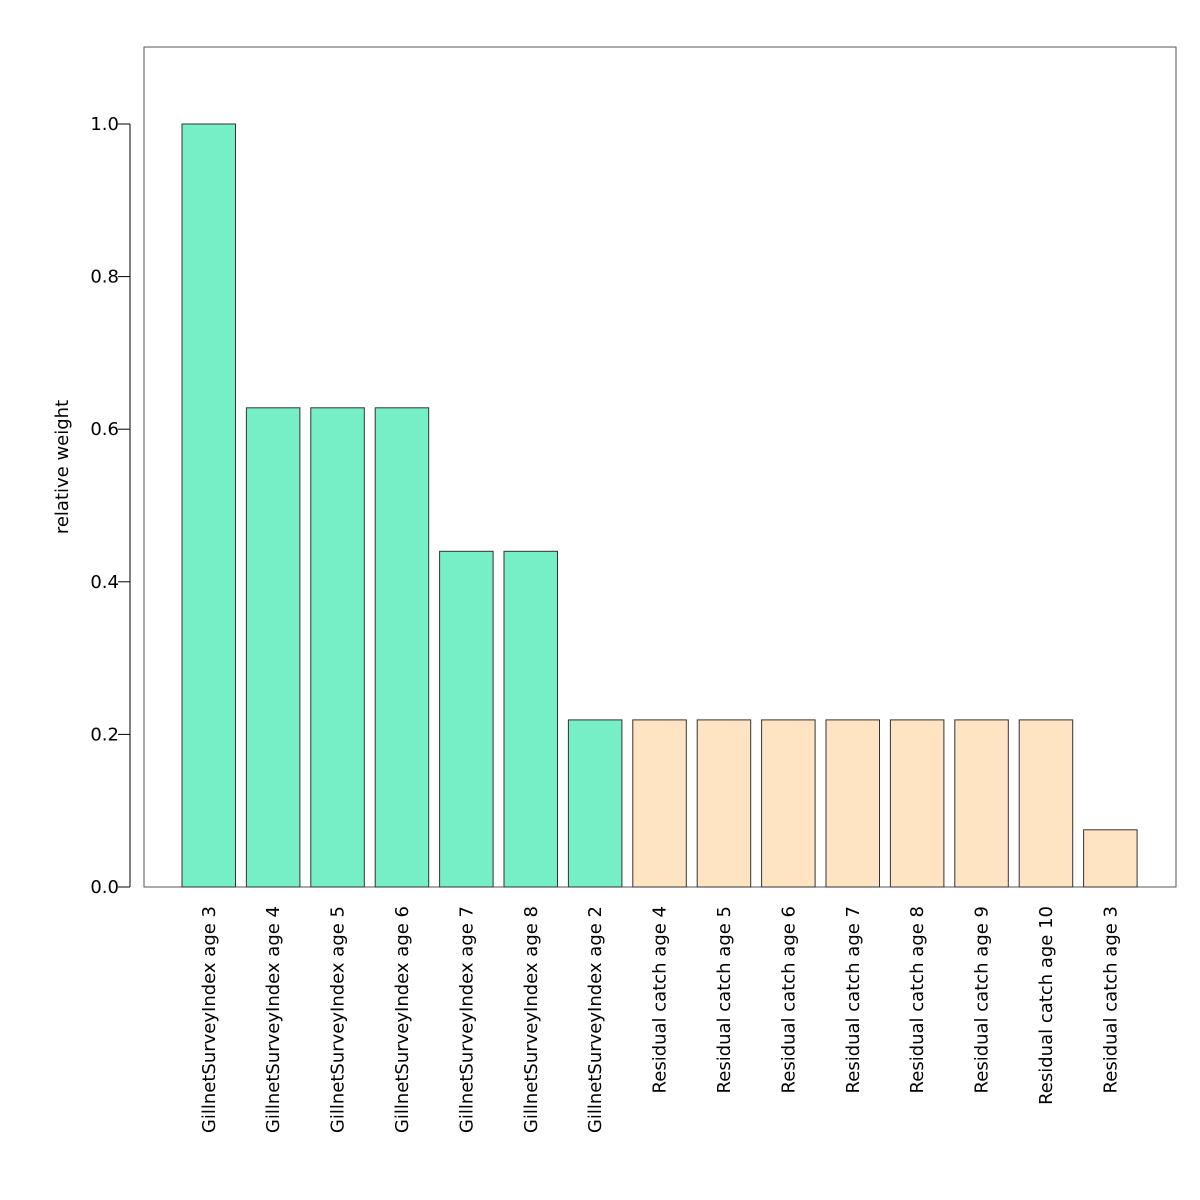 Image resolution: width=1200 pixels, height=1200 pixels. What do you see at coordinates (104, 277) in the screenshot?
I see `y-tick-label: 0.8` at bounding box center [104, 277].